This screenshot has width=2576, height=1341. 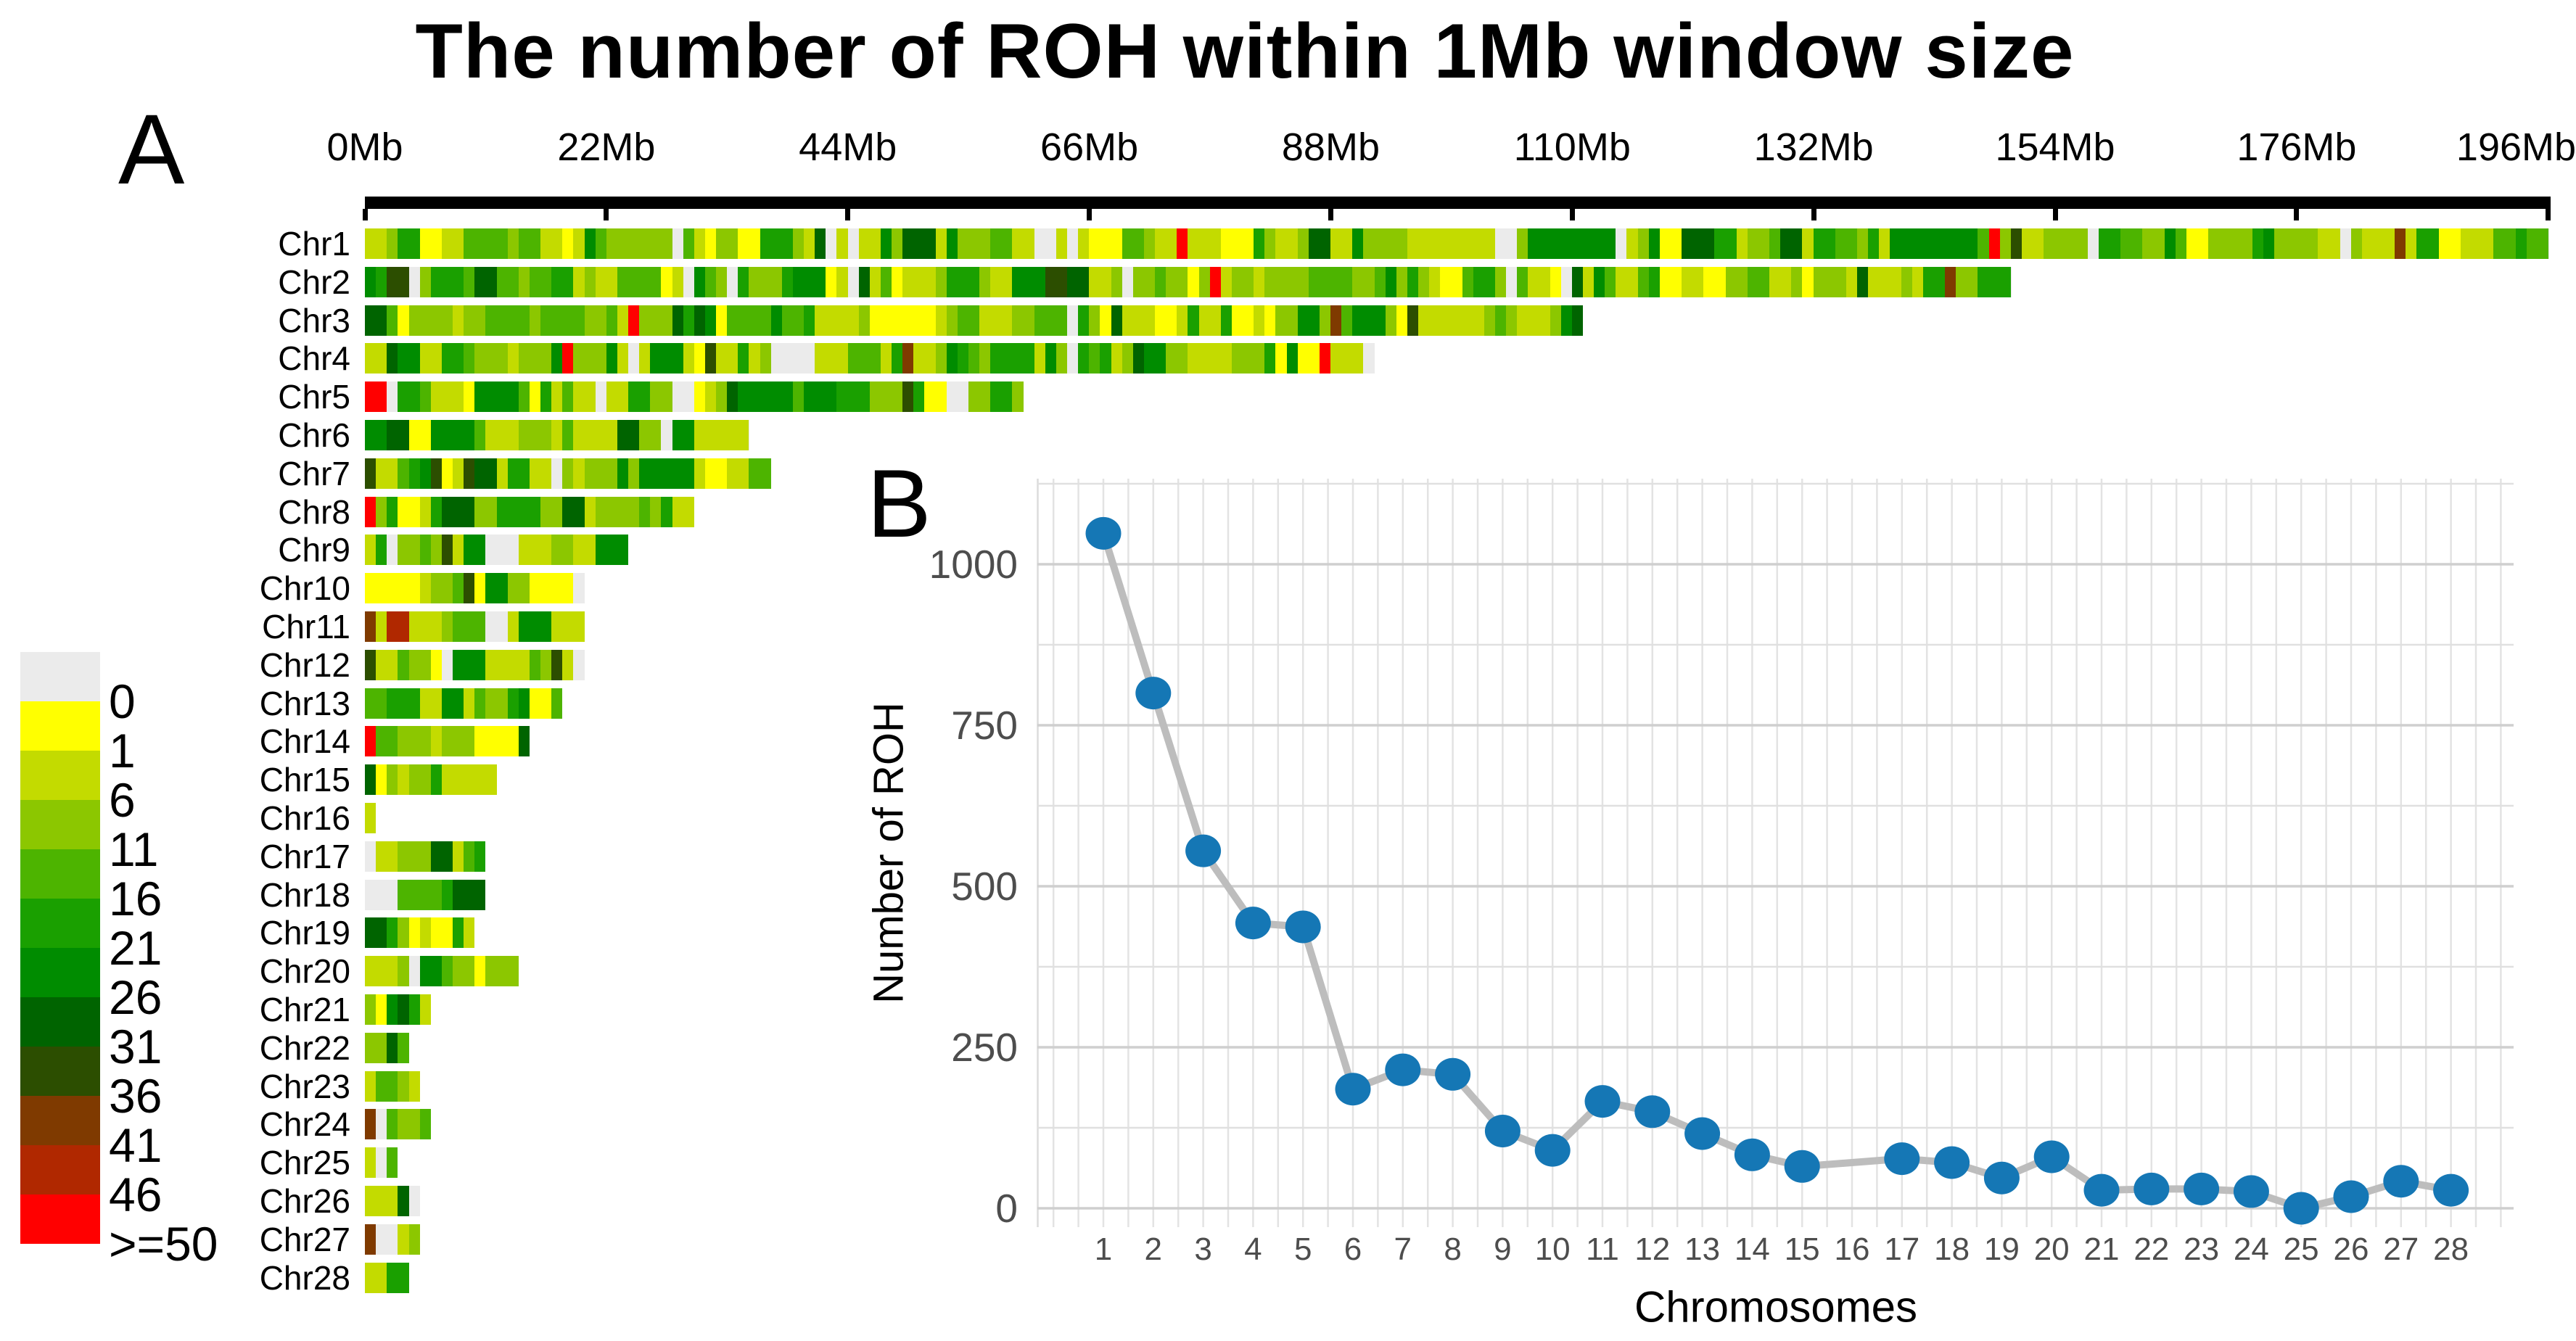 I want to click on chromosome-label: Chr13, so click(x=304, y=703).